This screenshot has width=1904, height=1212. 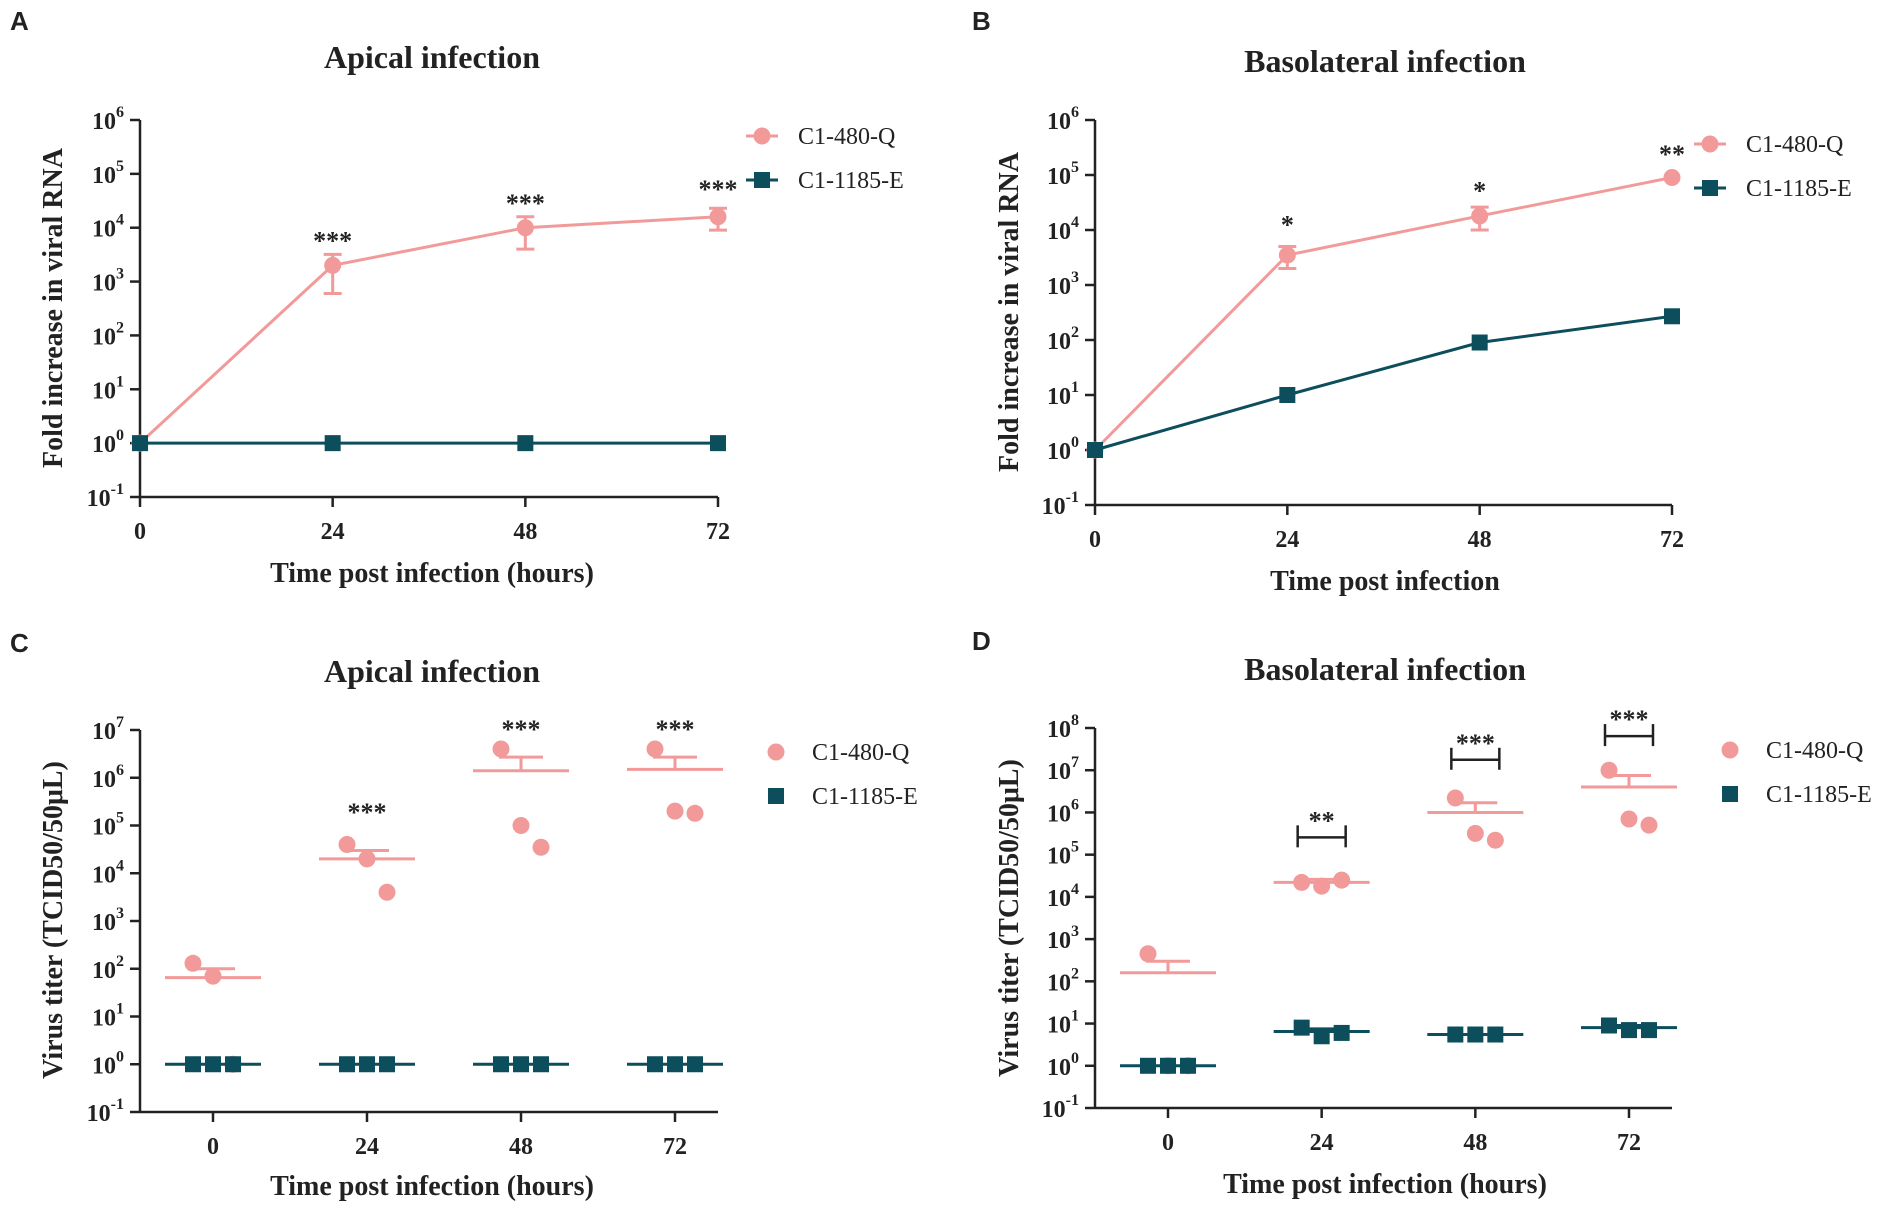 What do you see at coordinates (981, 21) in the screenshot?
I see `panel-letter: B` at bounding box center [981, 21].